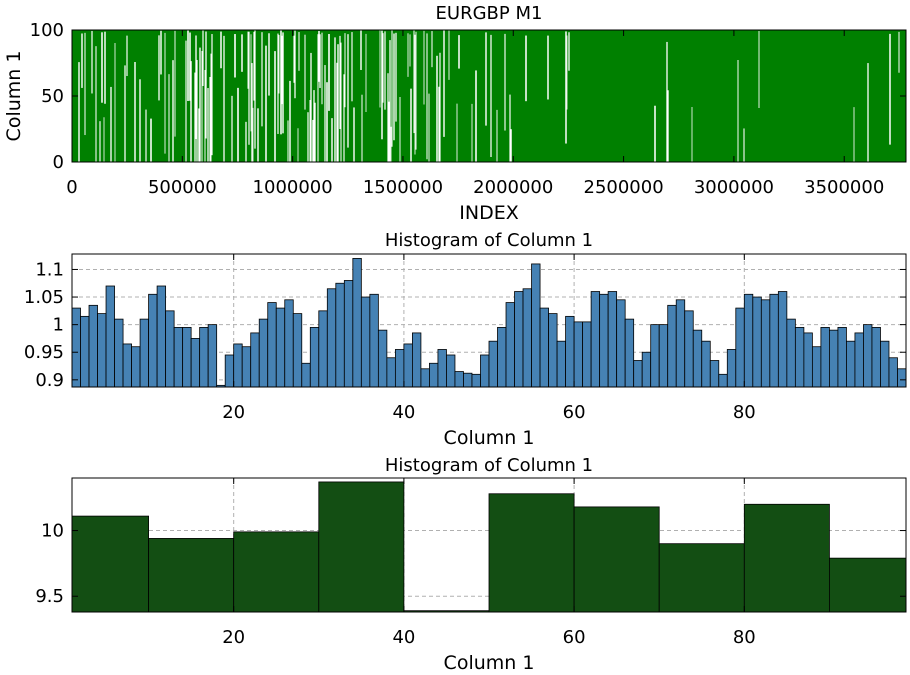 The height and width of the screenshot is (675, 910). Describe the element at coordinates (44, 297) in the screenshot. I see `y-tick-label: 1.05` at that location.